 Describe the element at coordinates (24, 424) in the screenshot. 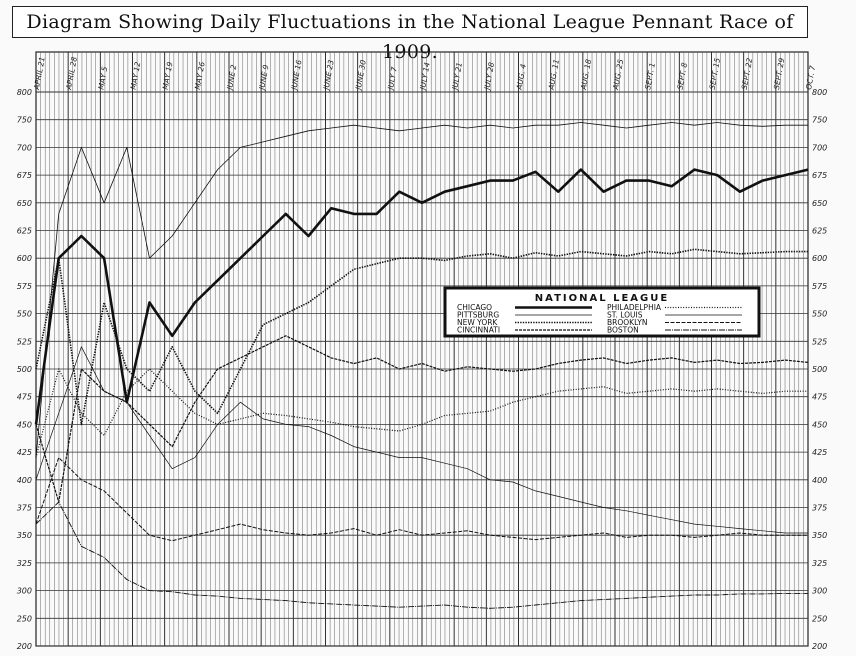

I see `left-tick-label: 450` at that location.